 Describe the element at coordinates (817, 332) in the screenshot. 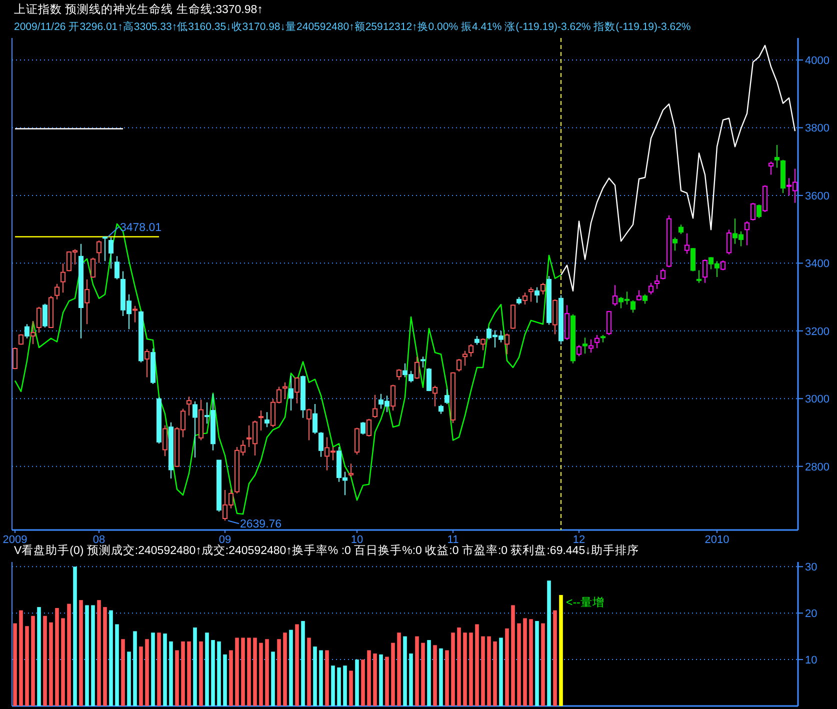

I see `y-tick-label: 3200` at that location.